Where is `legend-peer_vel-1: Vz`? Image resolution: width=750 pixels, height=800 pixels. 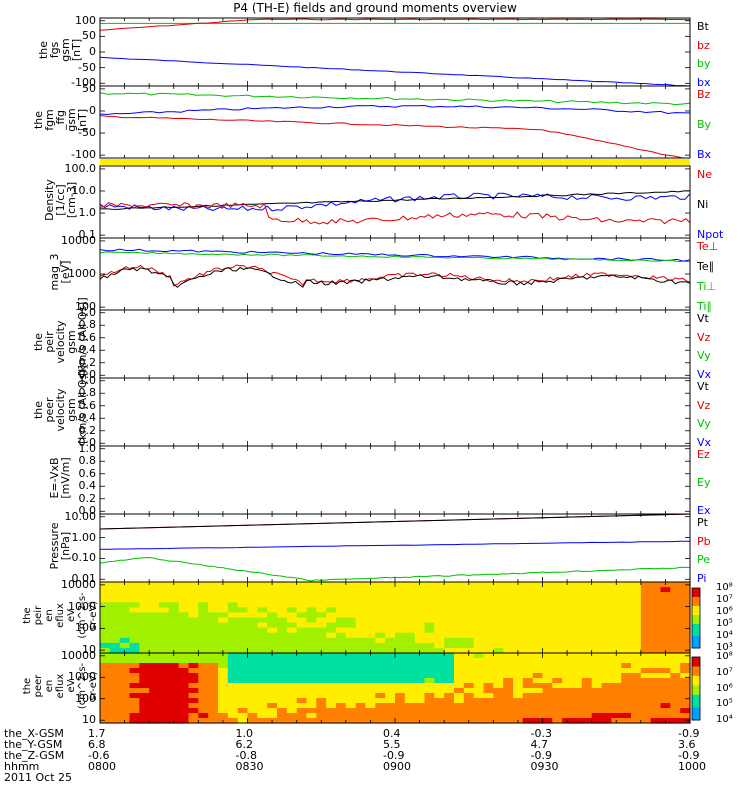
legend-peer_vel-1: Vz is located at coordinates (704, 405).